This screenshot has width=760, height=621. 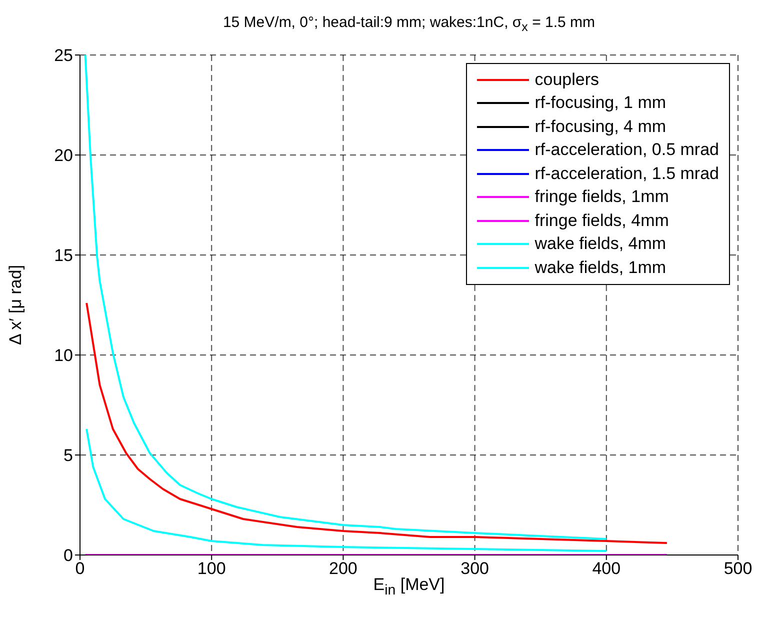 What do you see at coordinates (600, 103) in the screenshot?
I see `legend-label: rf-focusing, 1 mm` at bounding box center [600, 103].